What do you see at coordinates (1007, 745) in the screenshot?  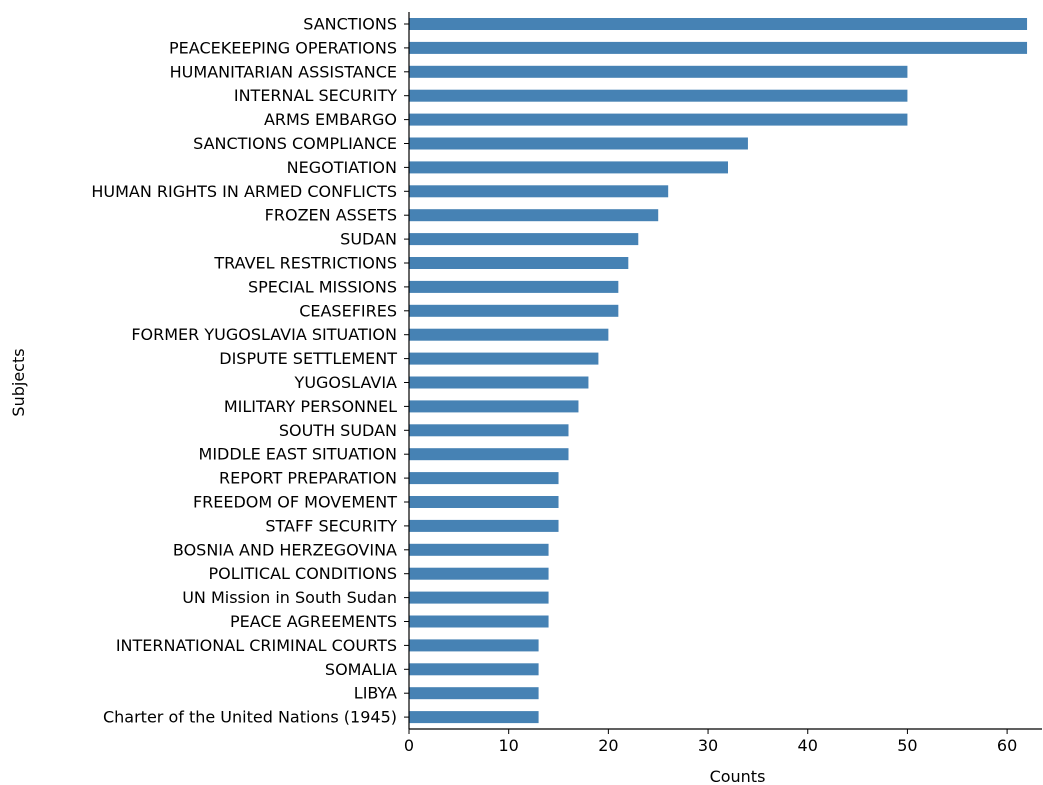 I see `x-tick-label: 60` at bounding box center [1007, 745].